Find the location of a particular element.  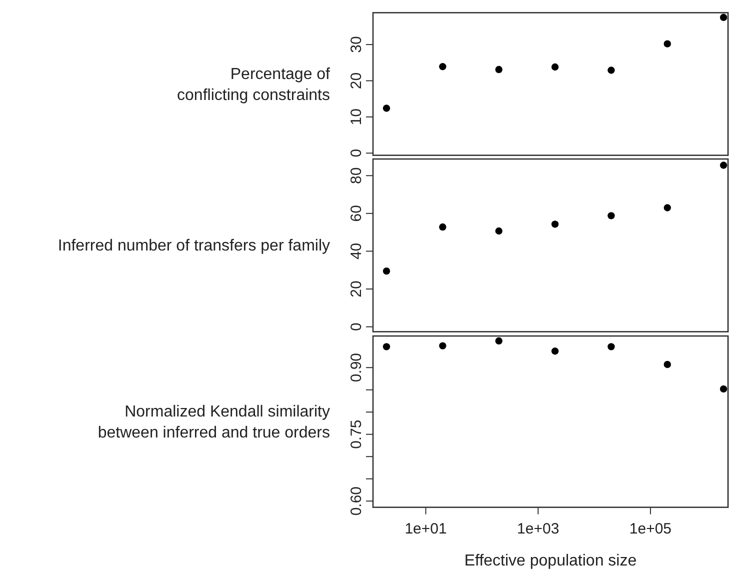

y-tick-label: 0.90 is located at coordinates (356, 367).